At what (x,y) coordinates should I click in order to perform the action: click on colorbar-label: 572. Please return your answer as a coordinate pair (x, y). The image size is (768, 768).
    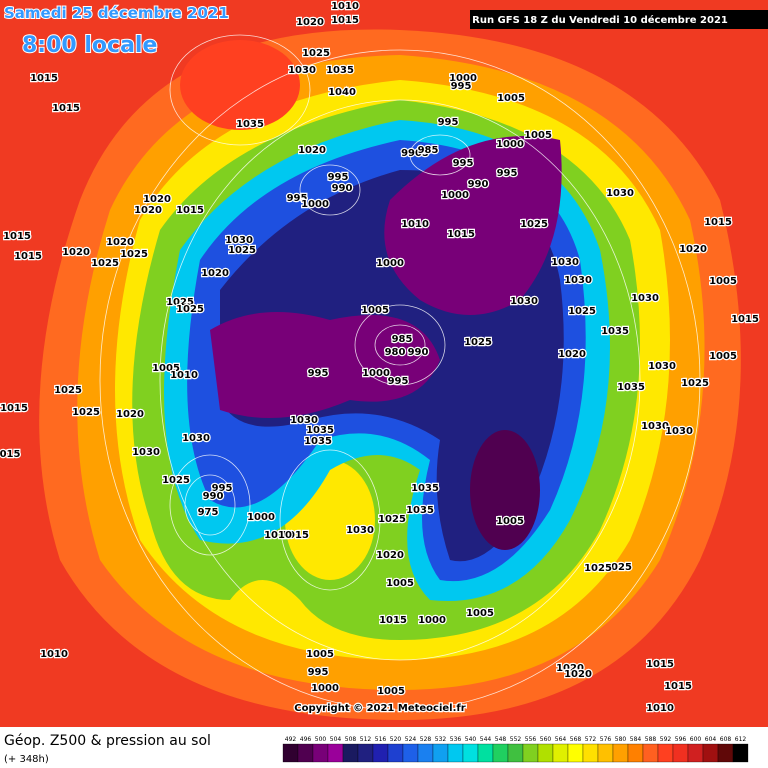
    Looking at the image, I should click on (591, 739).